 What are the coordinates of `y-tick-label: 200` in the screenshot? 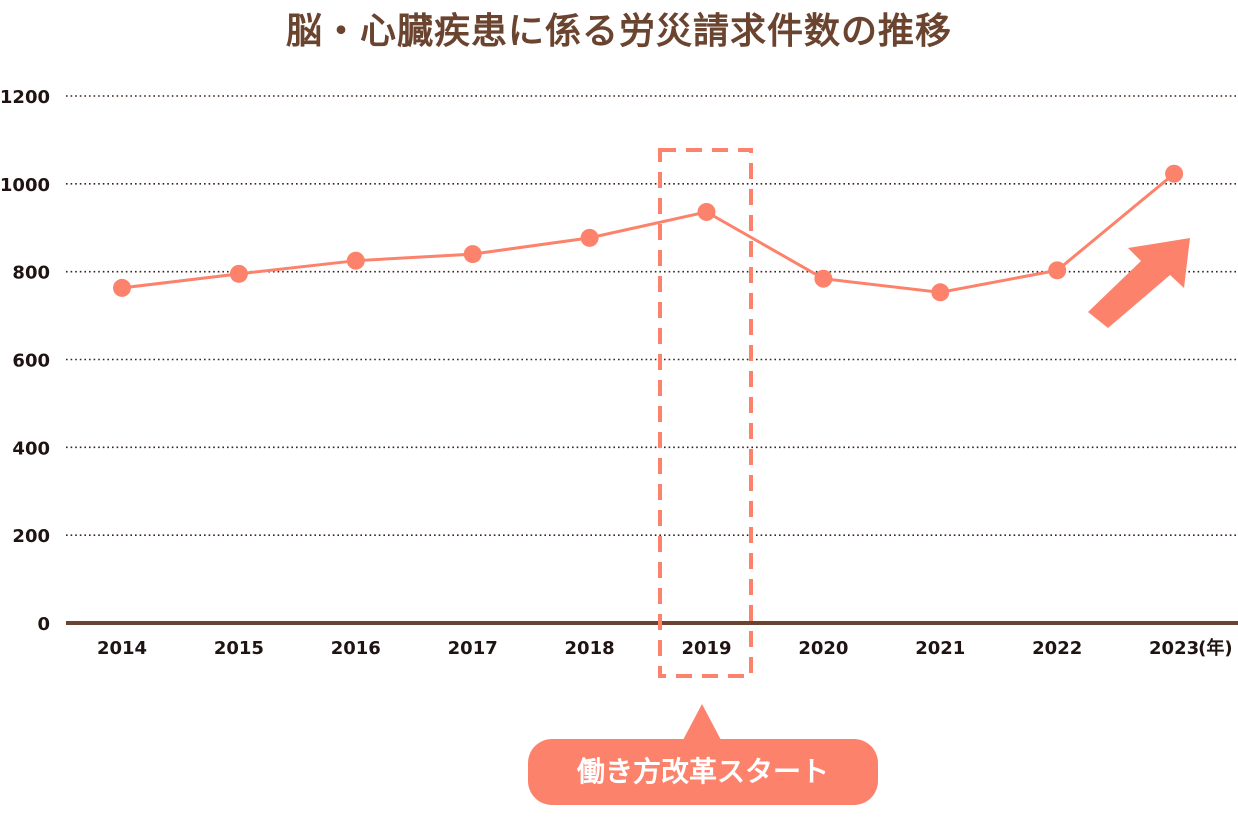 It's located at (31, 536).